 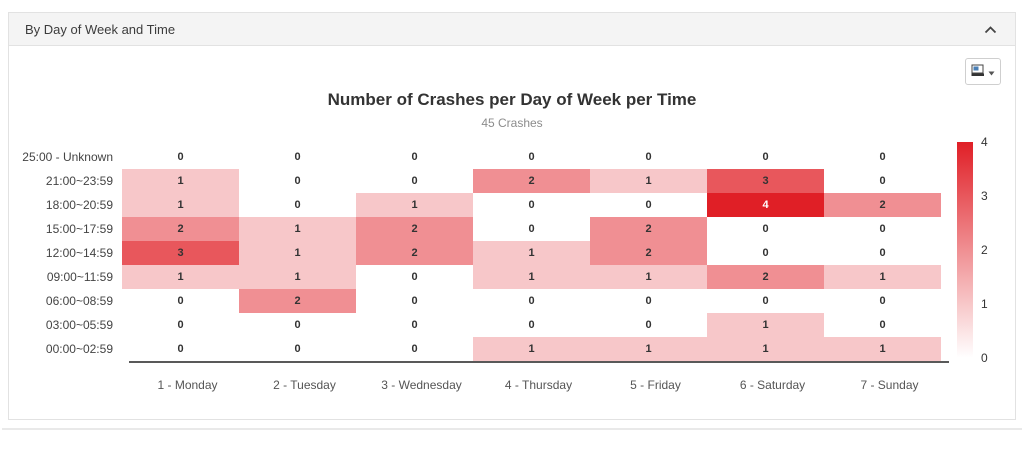 I want to click on heatmap-row: 18:00~20:59 1 0 1 0 0 4 2, so click(x=512, y=205).